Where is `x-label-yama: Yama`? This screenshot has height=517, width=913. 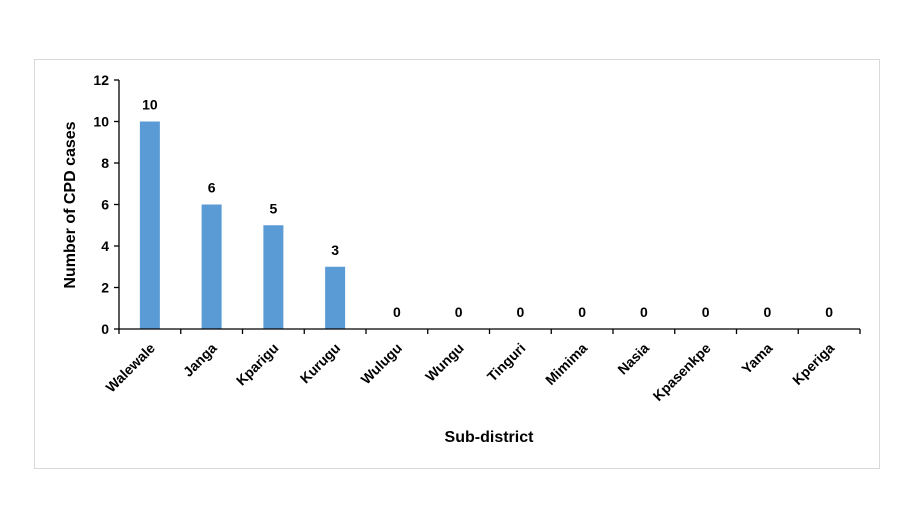
x-label-yama: Yama is located at coordinates (756, 358).